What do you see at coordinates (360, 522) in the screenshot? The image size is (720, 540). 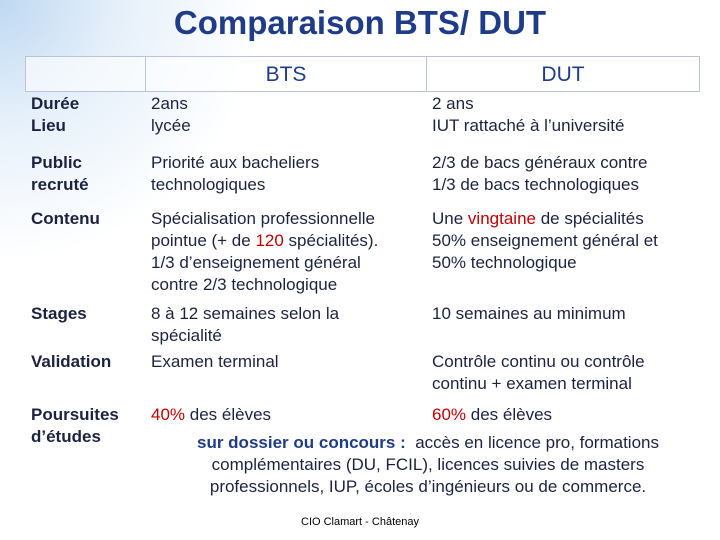 I see `footer: CIO Clamart - Châtenay` at bounding box center [360, 522].